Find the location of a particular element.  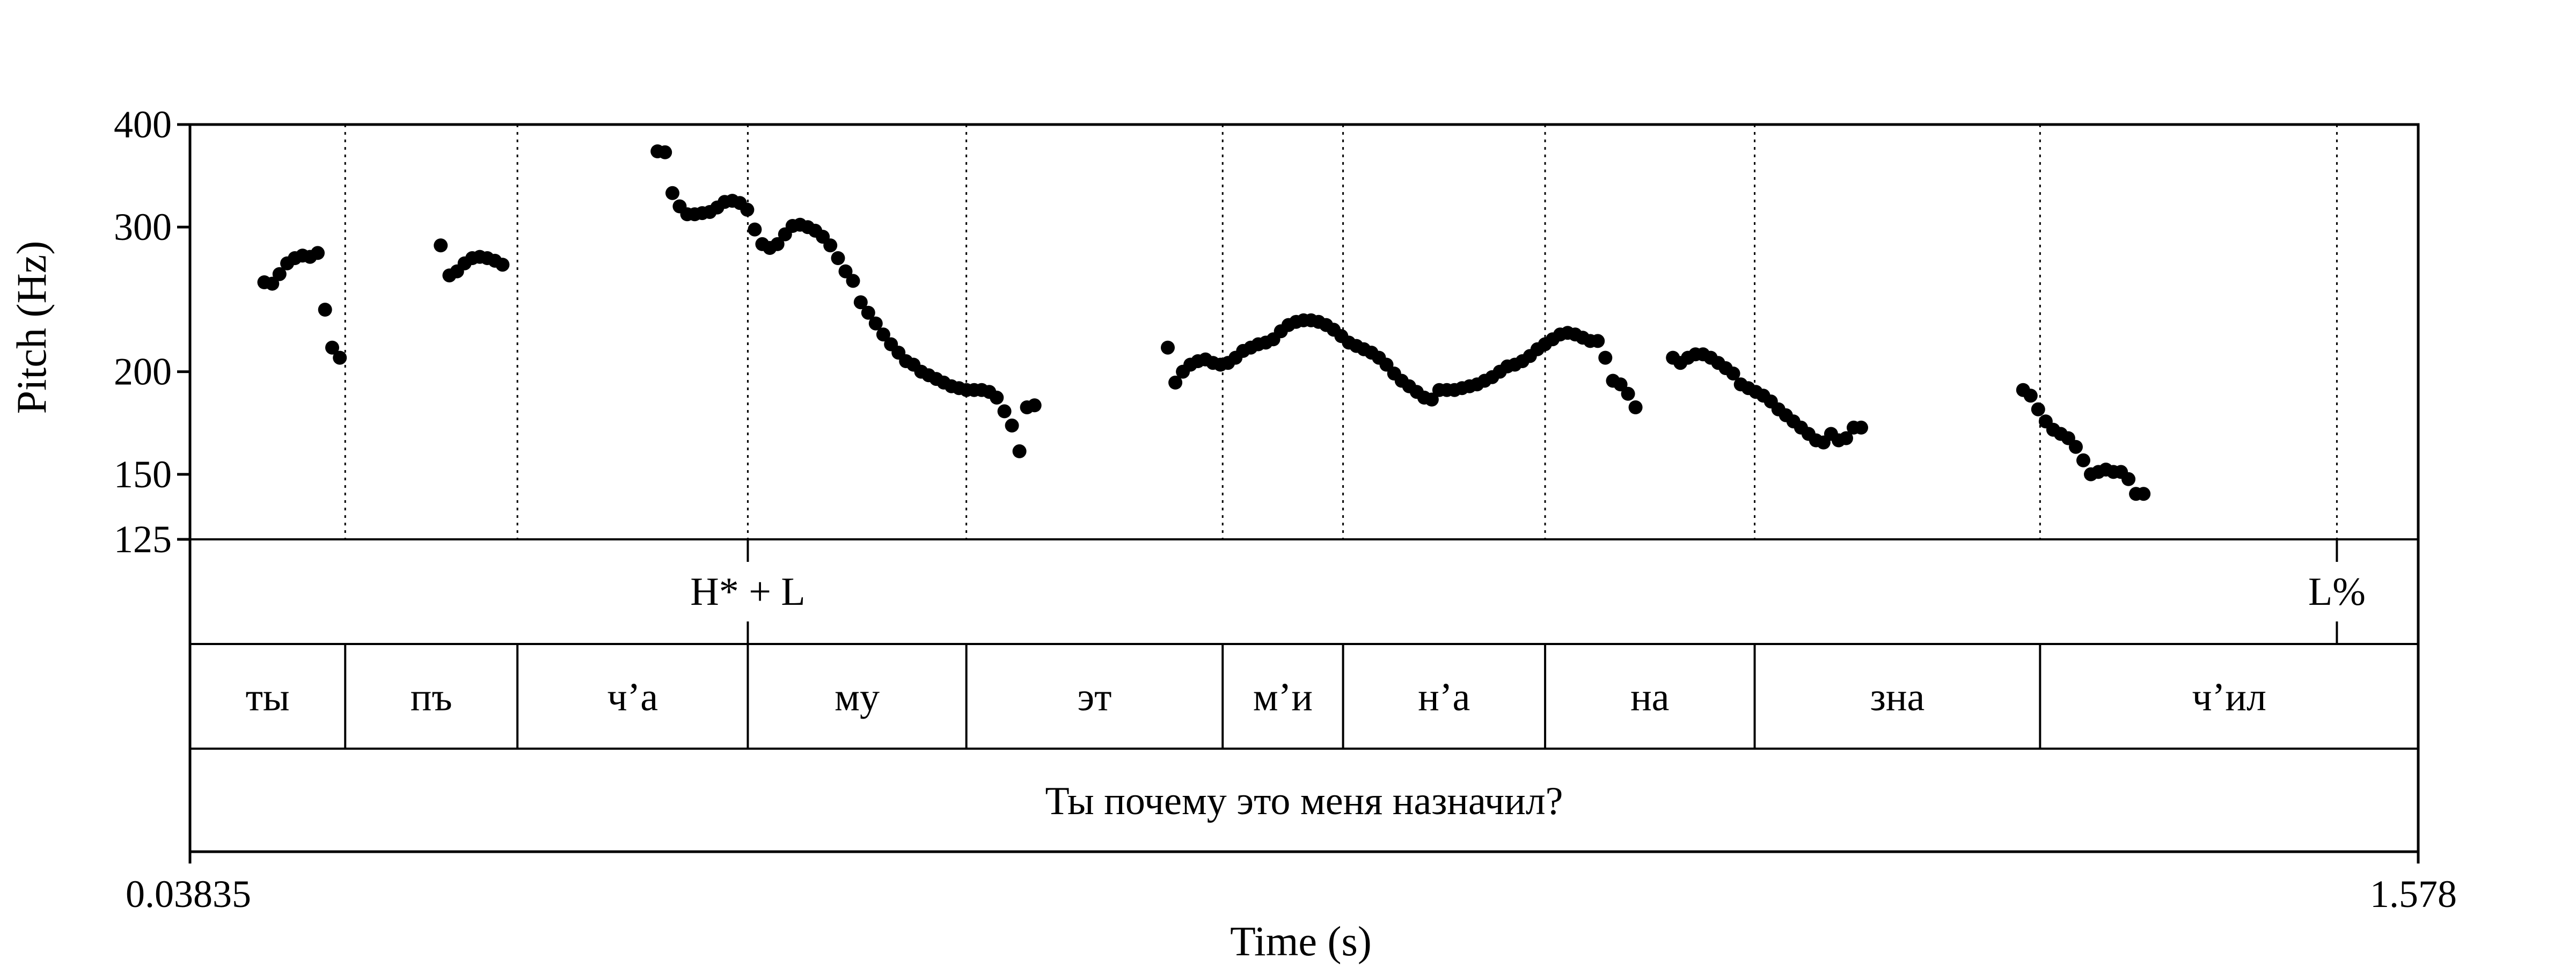

y-tick-label: 125 is located at coordinates (143, 539).